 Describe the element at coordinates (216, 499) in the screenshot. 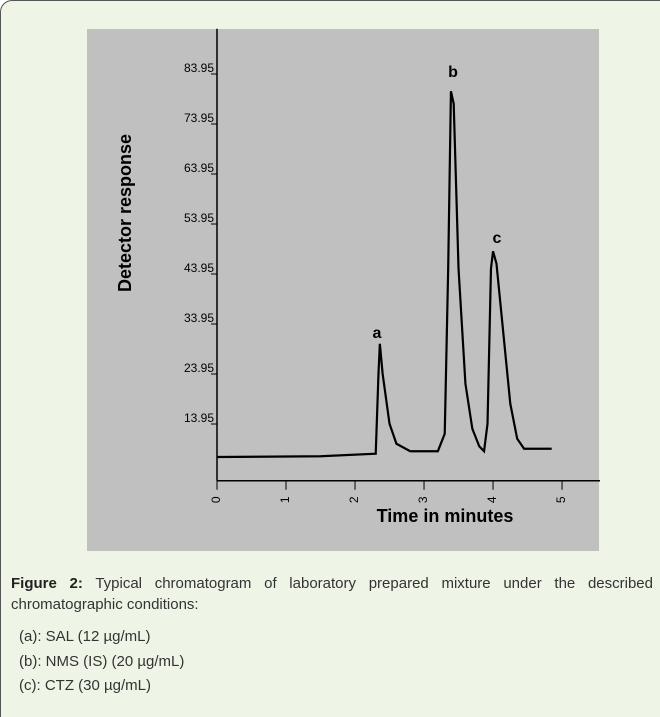

I see `x-tick-label: 0` at that location.